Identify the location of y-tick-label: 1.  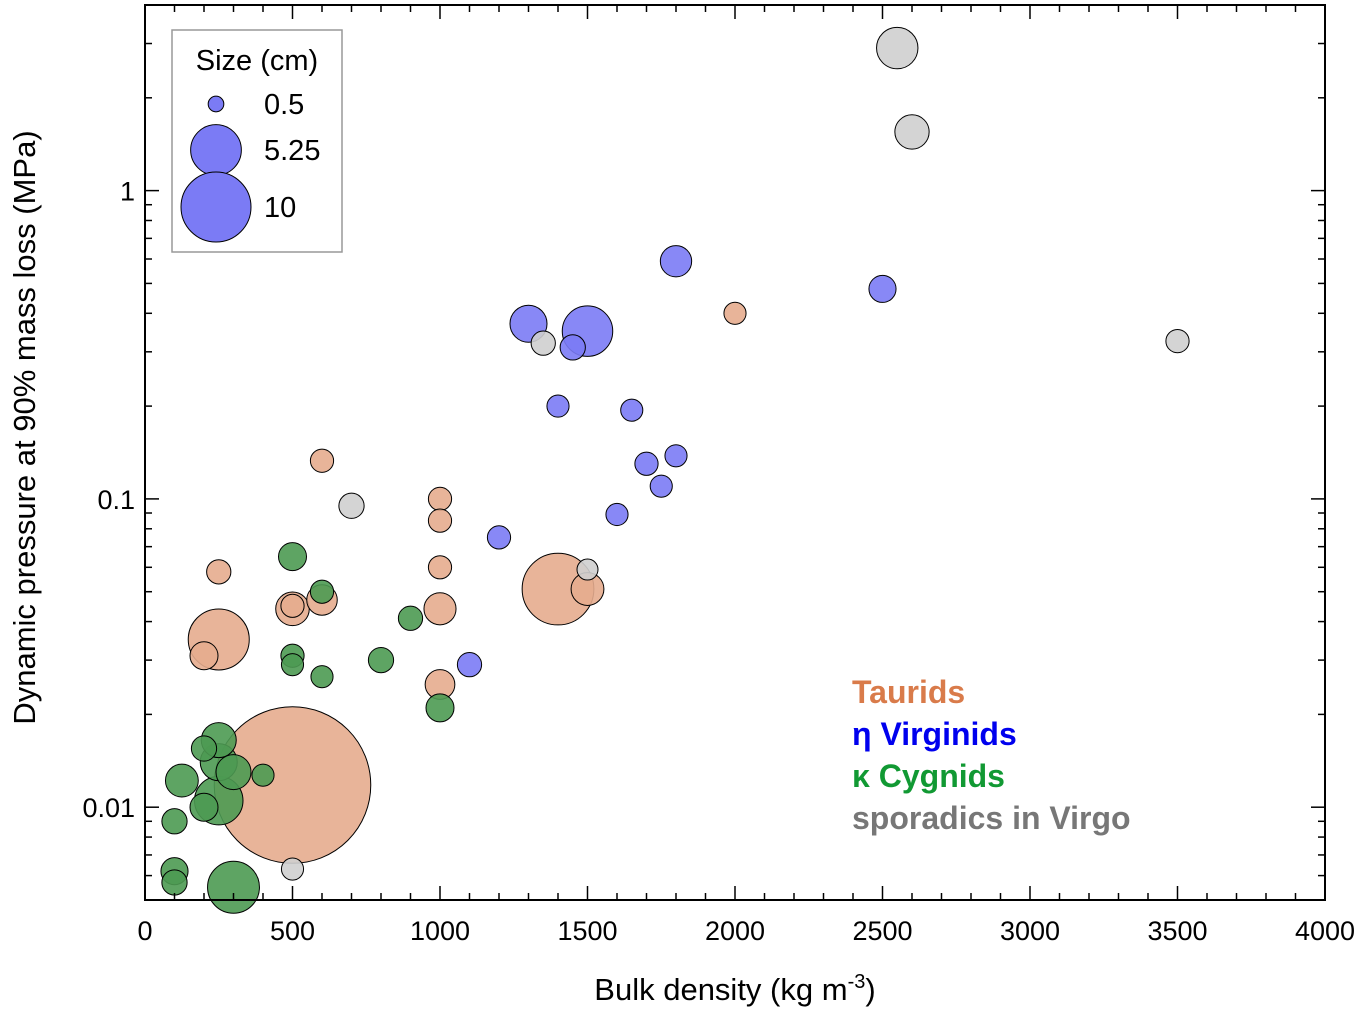
(127, 192).